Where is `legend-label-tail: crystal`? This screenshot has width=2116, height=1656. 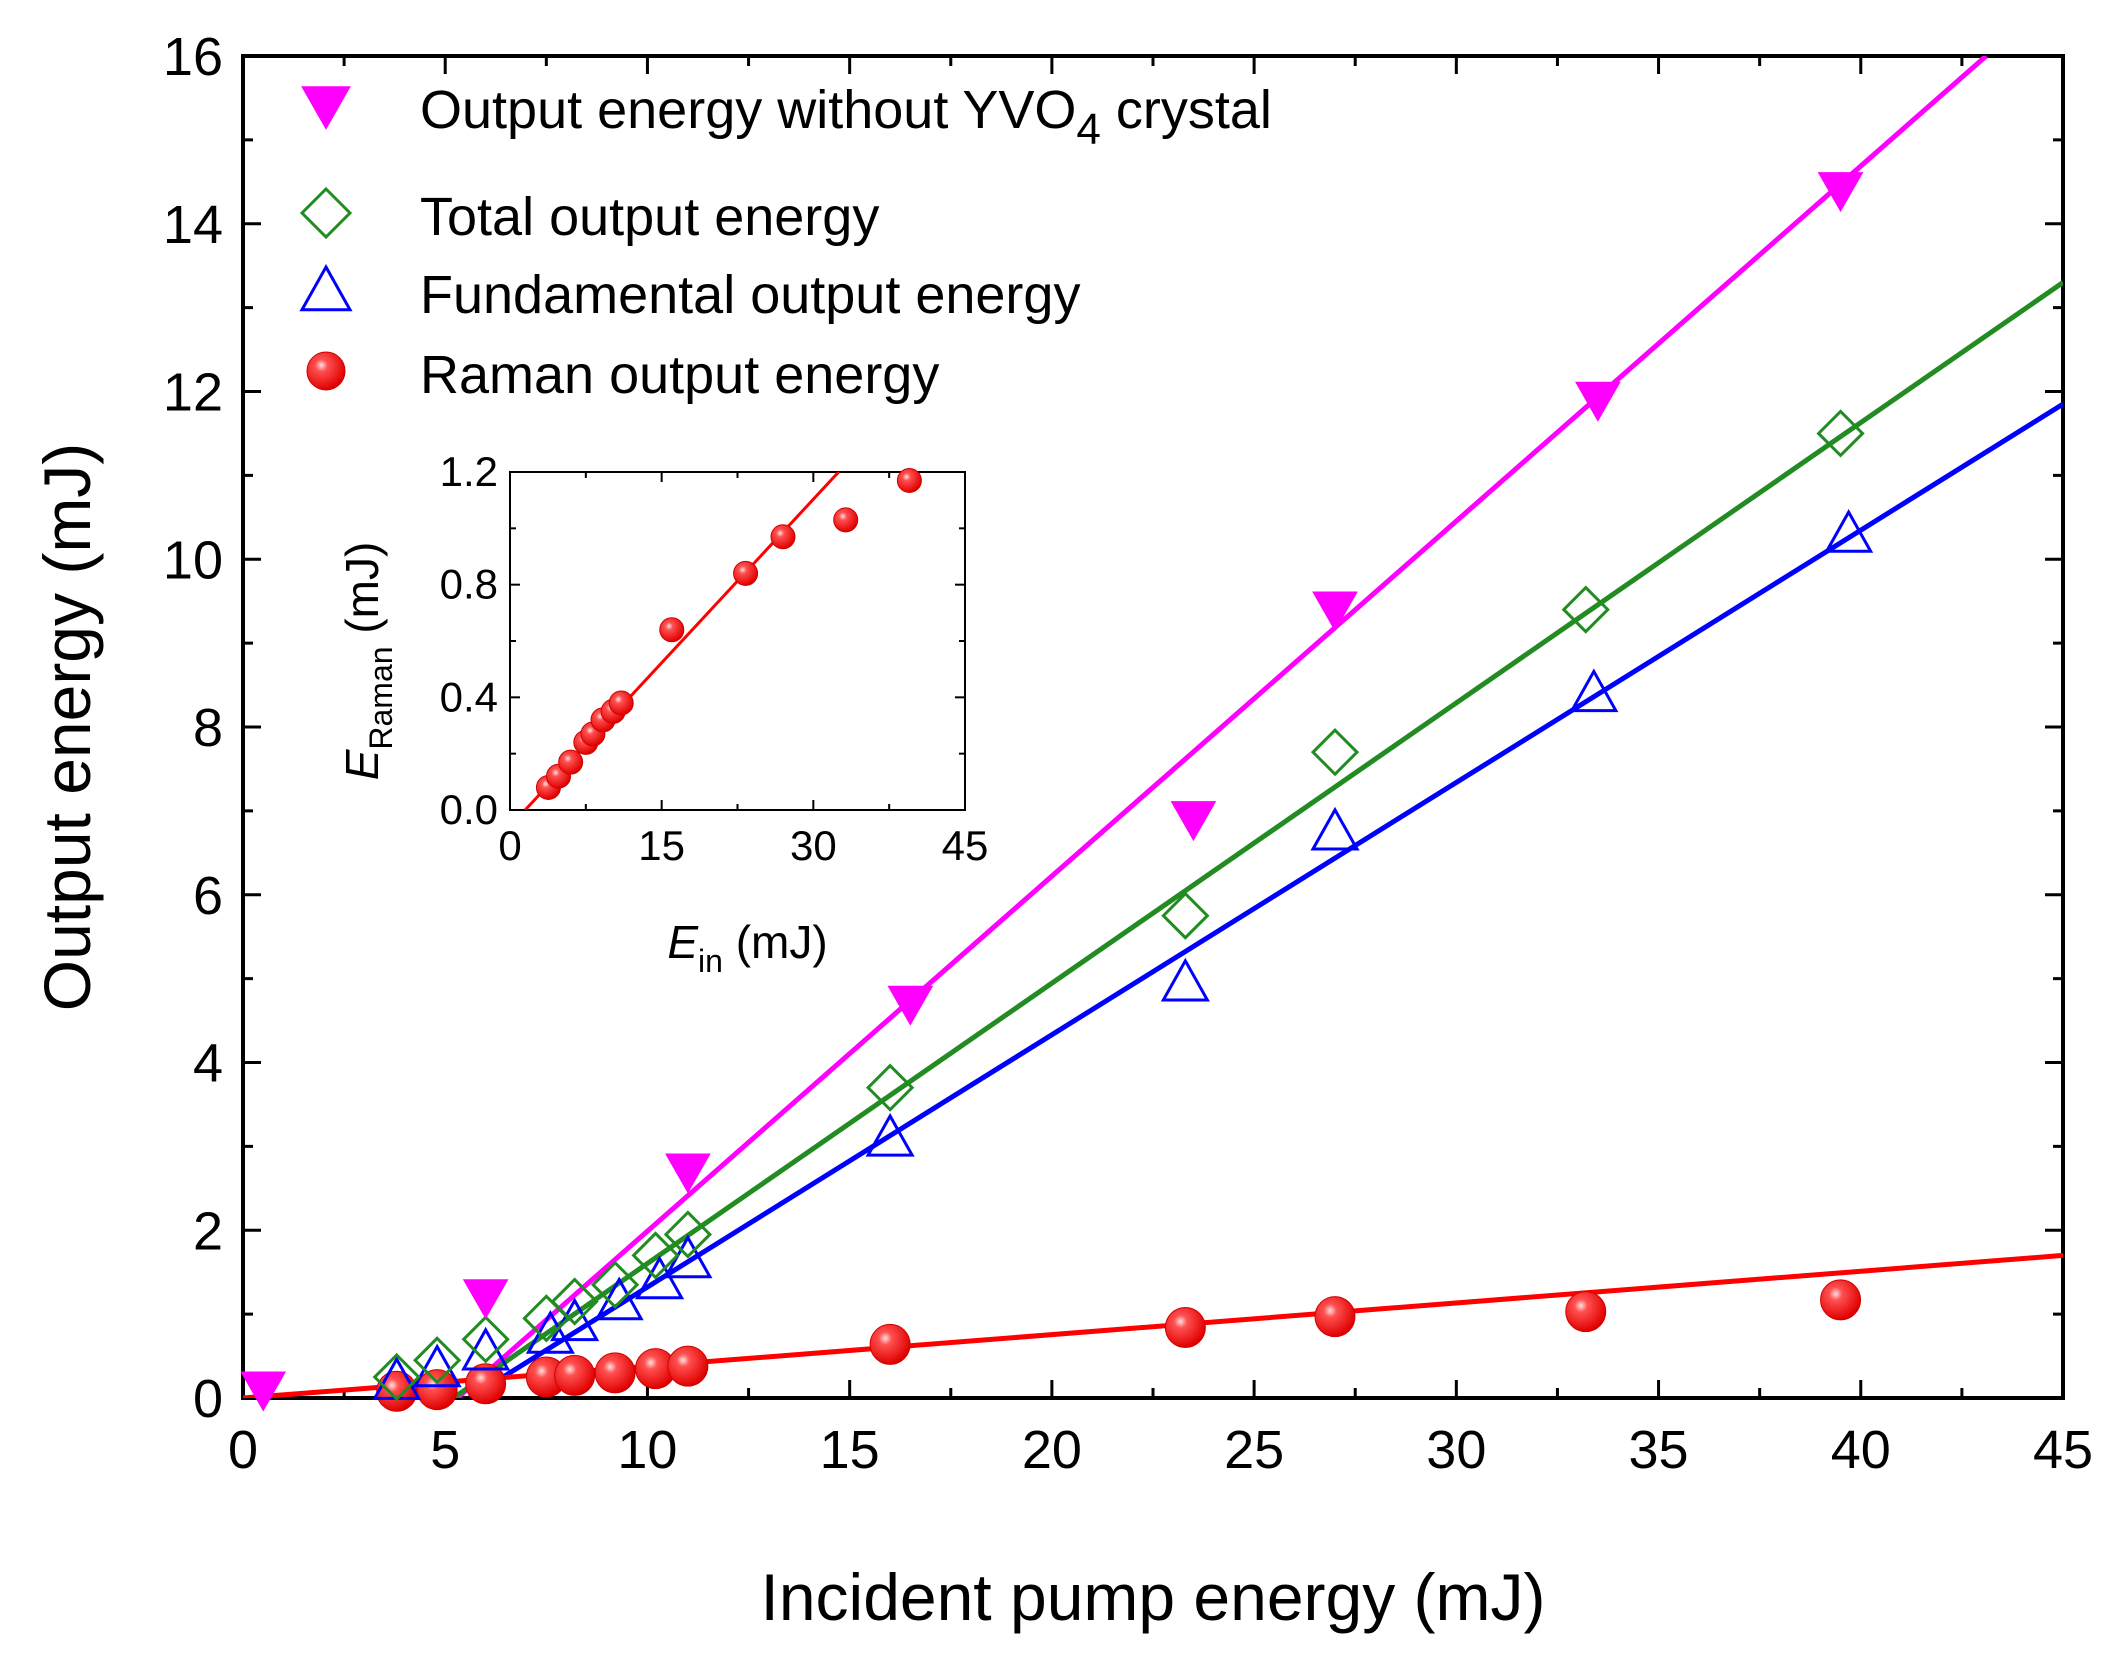
legend-label-tail: crystal is located at coordinates (1186, 110).